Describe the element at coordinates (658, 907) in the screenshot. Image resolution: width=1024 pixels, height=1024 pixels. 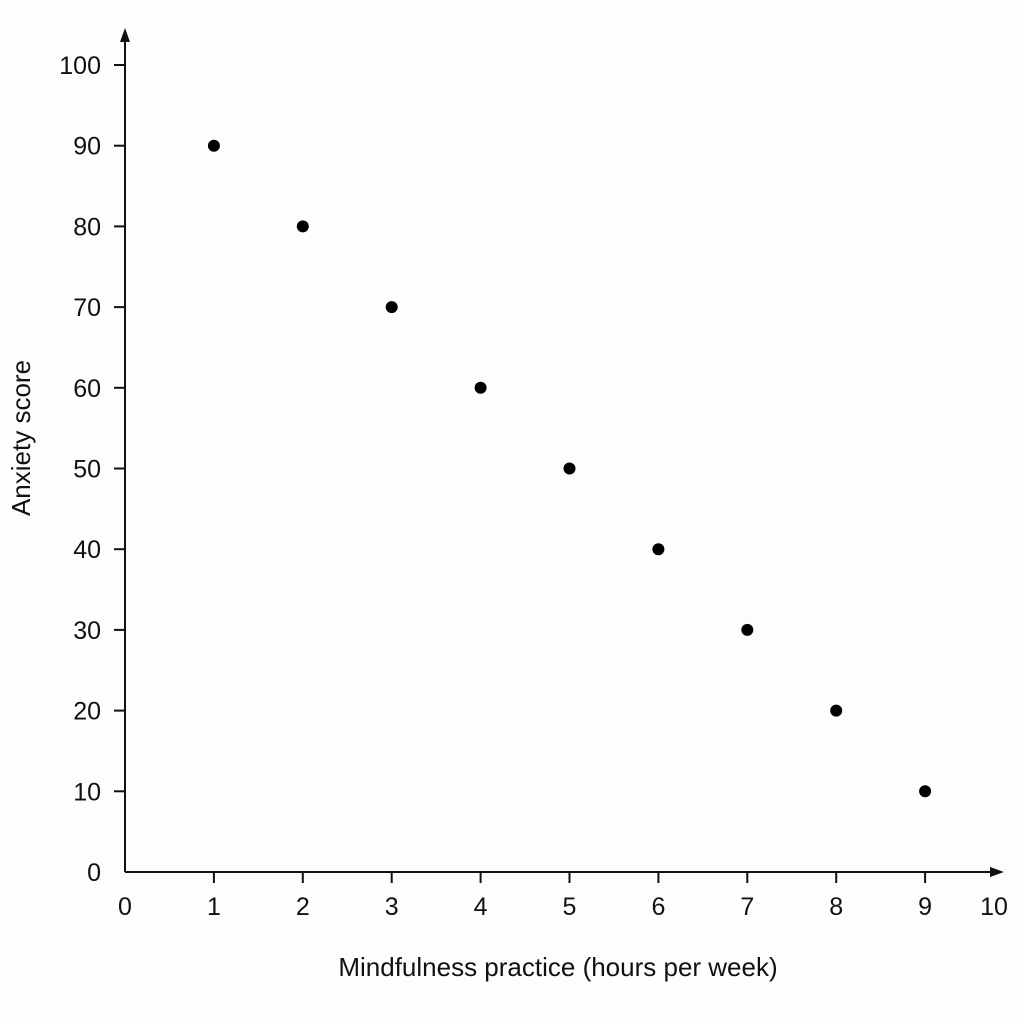
I see `x-tick-label: 6` at that location.